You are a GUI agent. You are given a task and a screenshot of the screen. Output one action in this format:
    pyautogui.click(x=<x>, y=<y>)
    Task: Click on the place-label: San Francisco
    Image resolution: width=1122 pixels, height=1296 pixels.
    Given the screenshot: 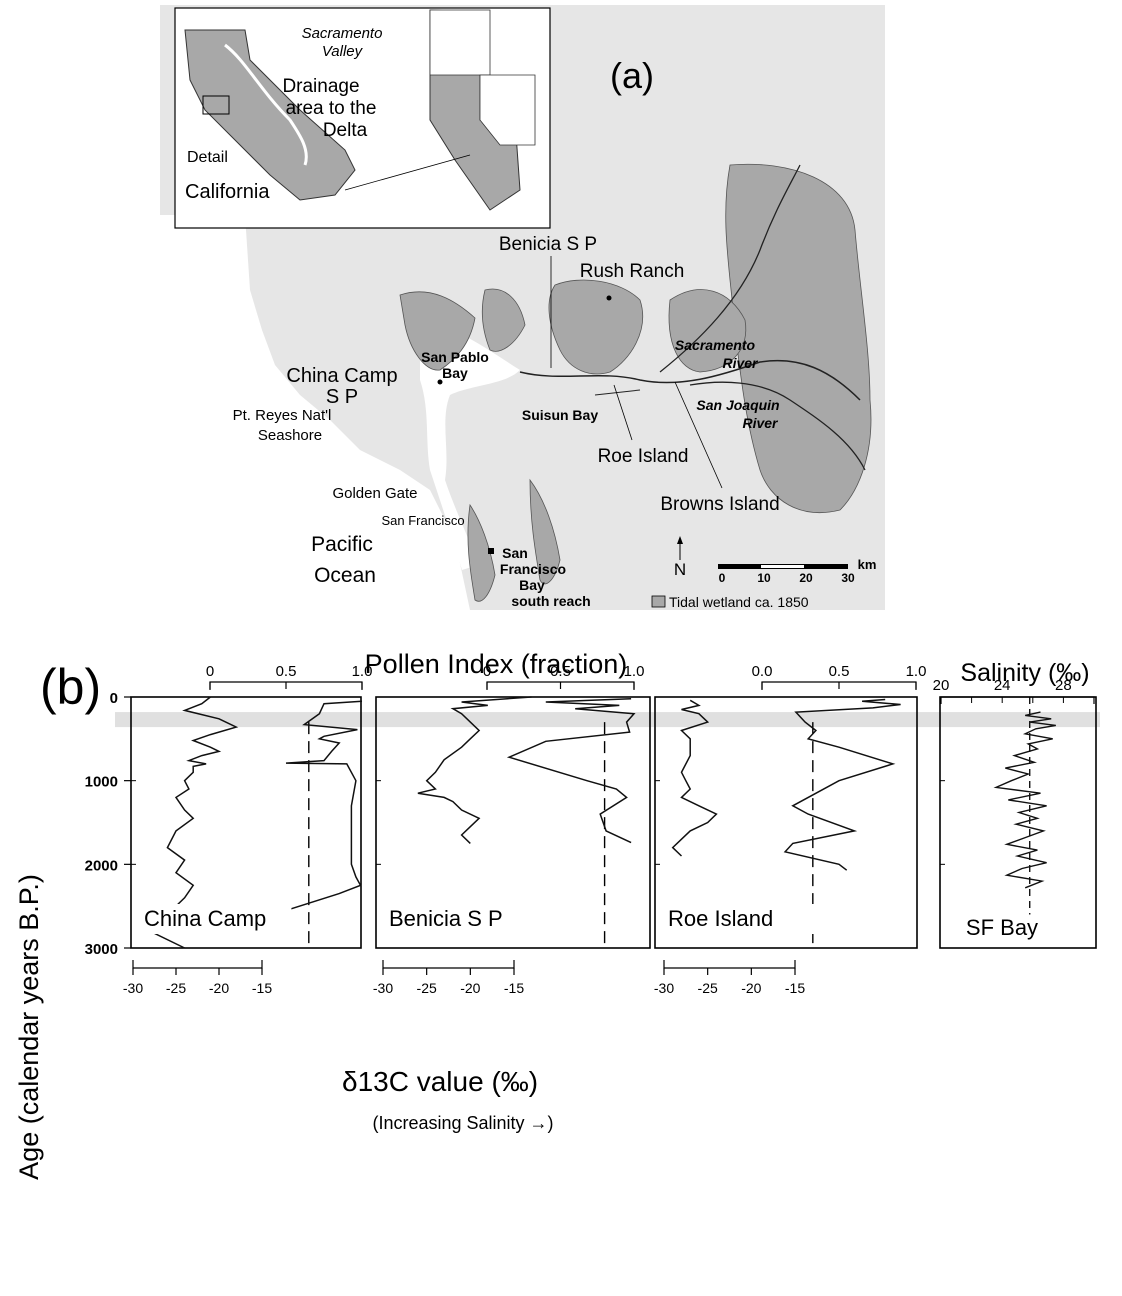 What is the action you would take?
    pyautogui.click(x=422, y=520)
    